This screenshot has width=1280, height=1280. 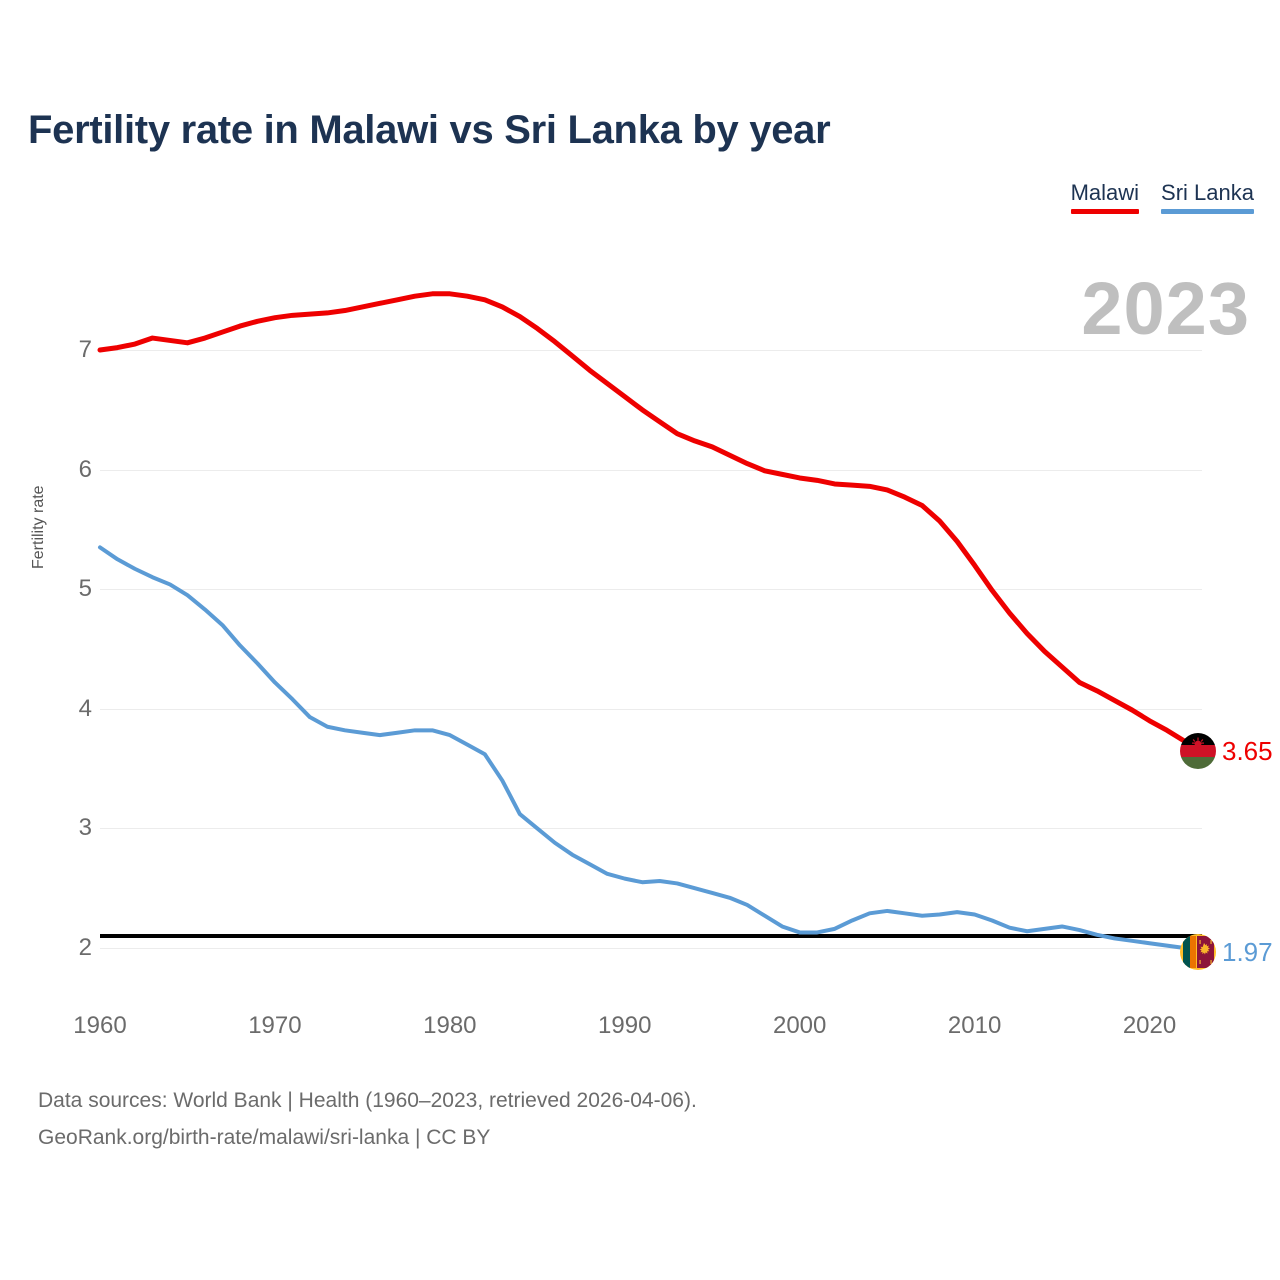 What do you see at coordinates (1198, 750) in the screenshot?
I see `malawi-flag-icon` at bounding box center [1198, 750].